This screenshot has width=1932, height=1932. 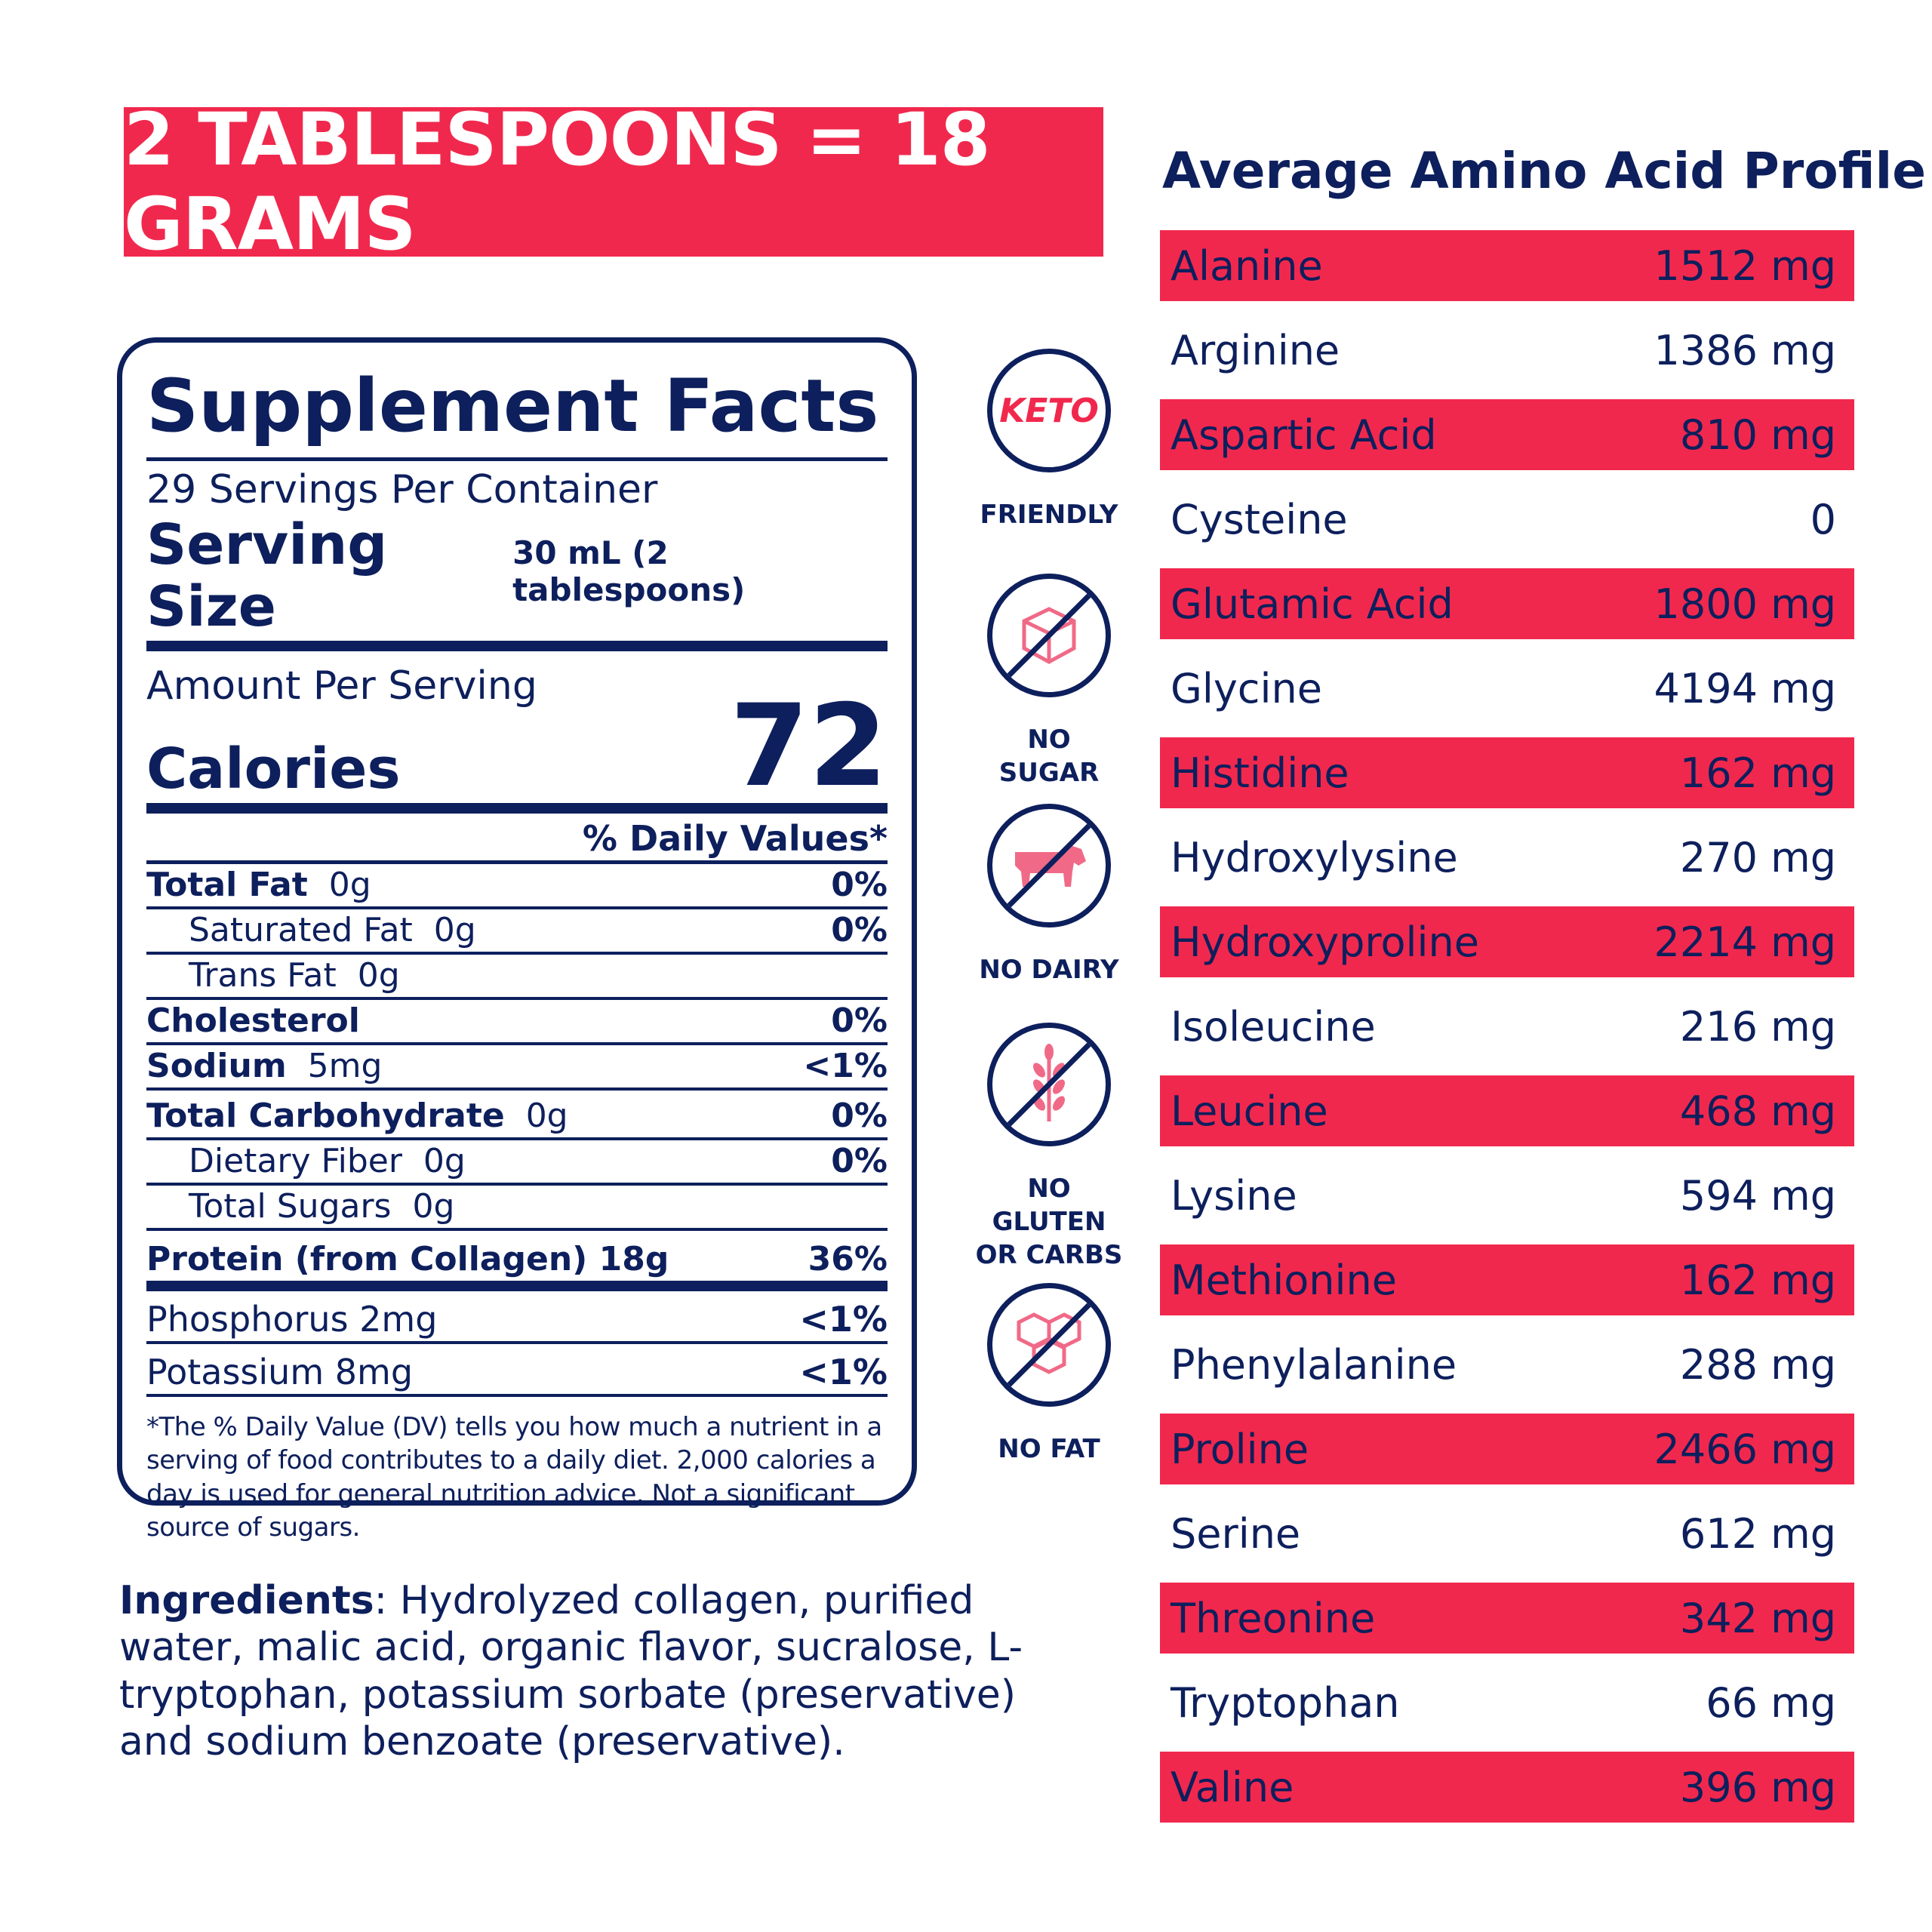 I want to click on amino-name: Serine, so click(x=1236, y=1533).